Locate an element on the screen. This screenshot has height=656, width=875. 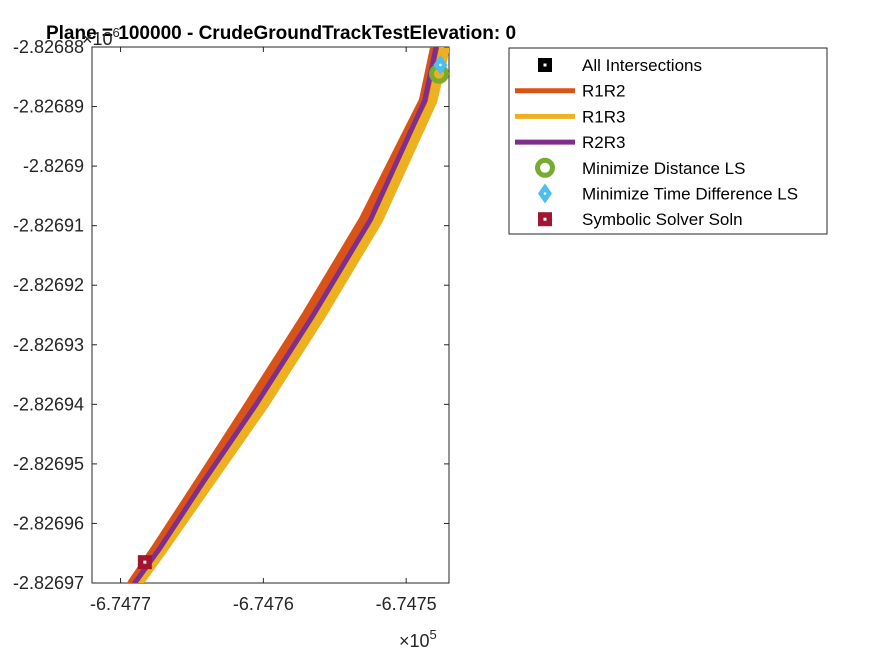
legend-item: R2R3 is located at coordinates (570, 142).